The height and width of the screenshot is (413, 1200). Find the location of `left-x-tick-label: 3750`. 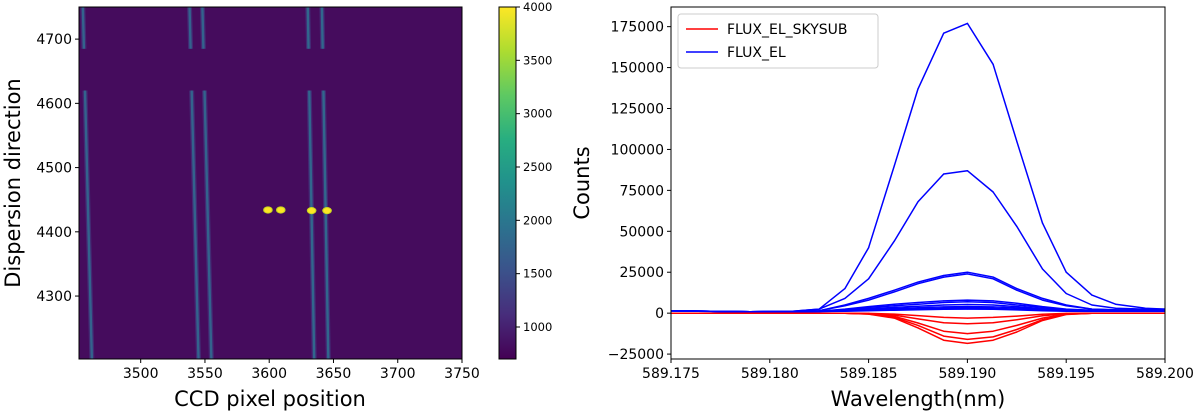

left-x-tick-label: 3750 is located at coordinates (462, 374).